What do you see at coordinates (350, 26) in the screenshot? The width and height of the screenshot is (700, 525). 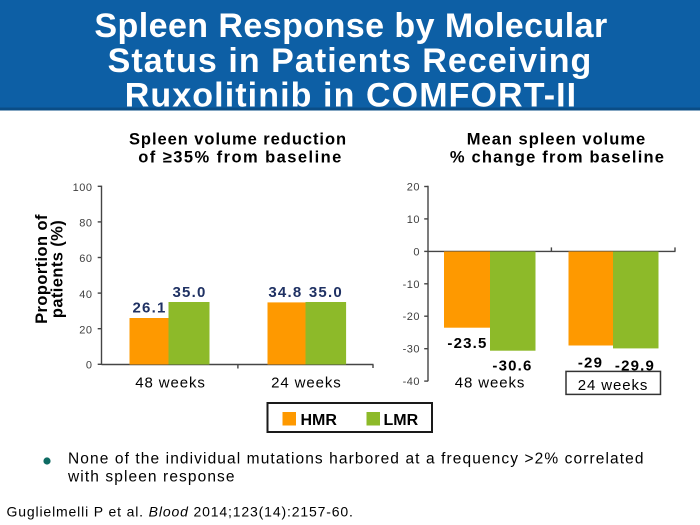 I see `svg-text: Spleen Response by Molecular` at bounding box center [350, 26].